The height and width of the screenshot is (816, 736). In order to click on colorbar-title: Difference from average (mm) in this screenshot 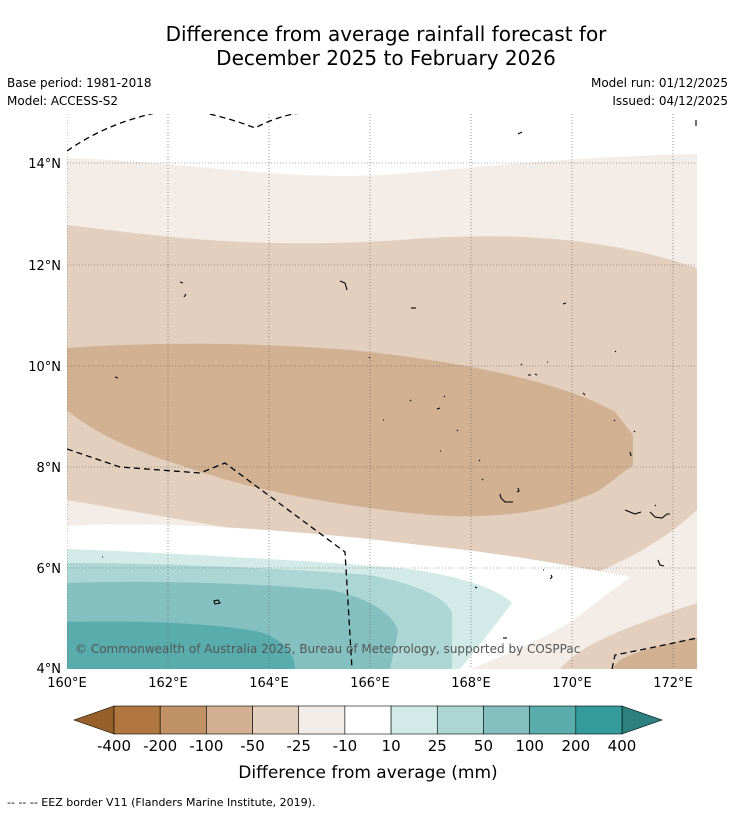, I will do `click(367, 773)`.